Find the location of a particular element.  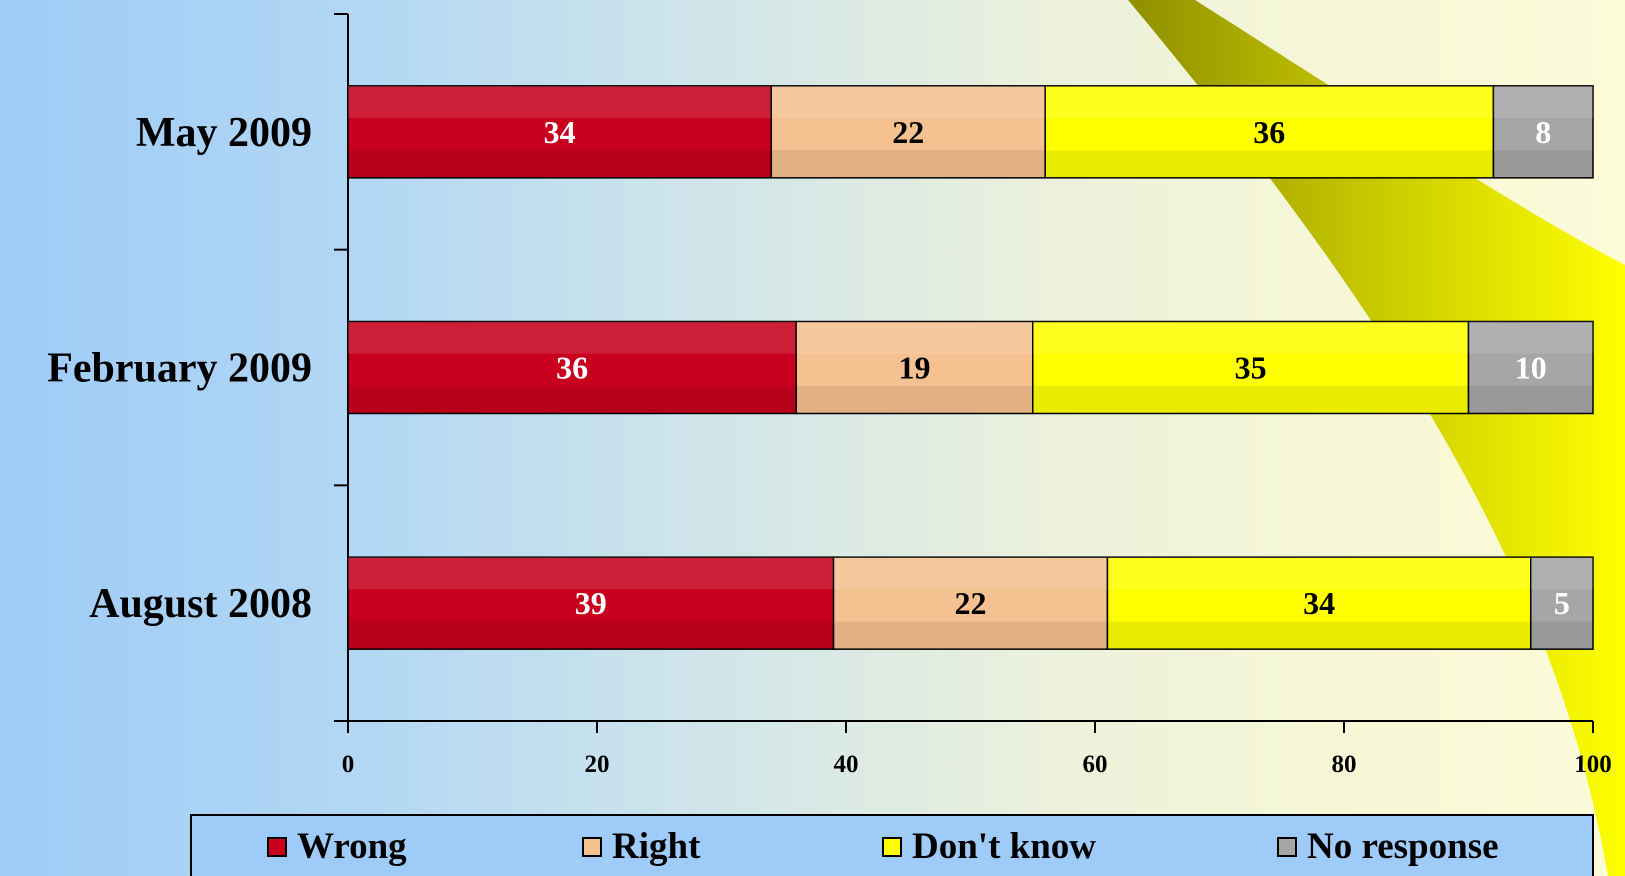

legend-label: No response is located at coordinates (1403, 846).